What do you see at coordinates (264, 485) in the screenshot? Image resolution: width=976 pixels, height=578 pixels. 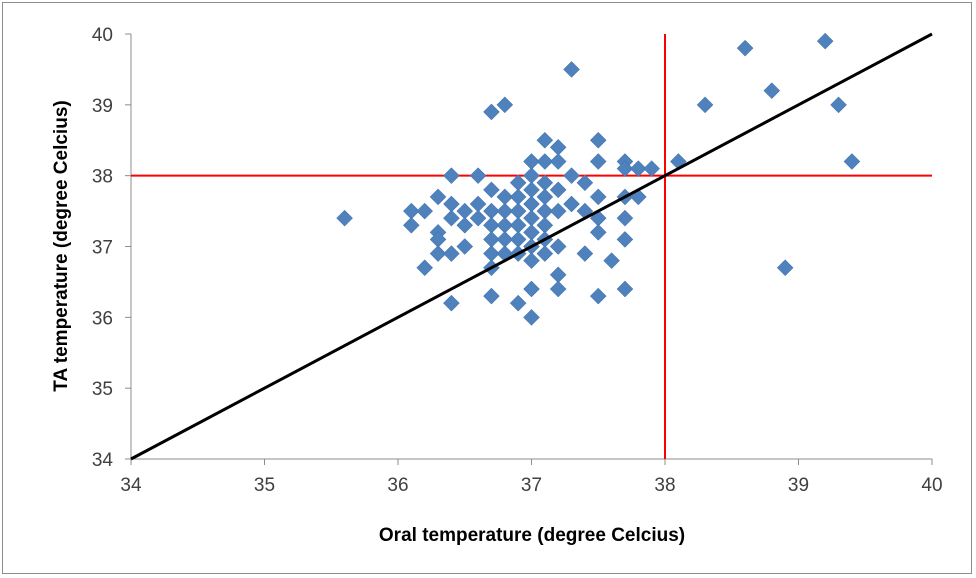 I see `x-tick-label: 35` at bounding box center [264, 485].